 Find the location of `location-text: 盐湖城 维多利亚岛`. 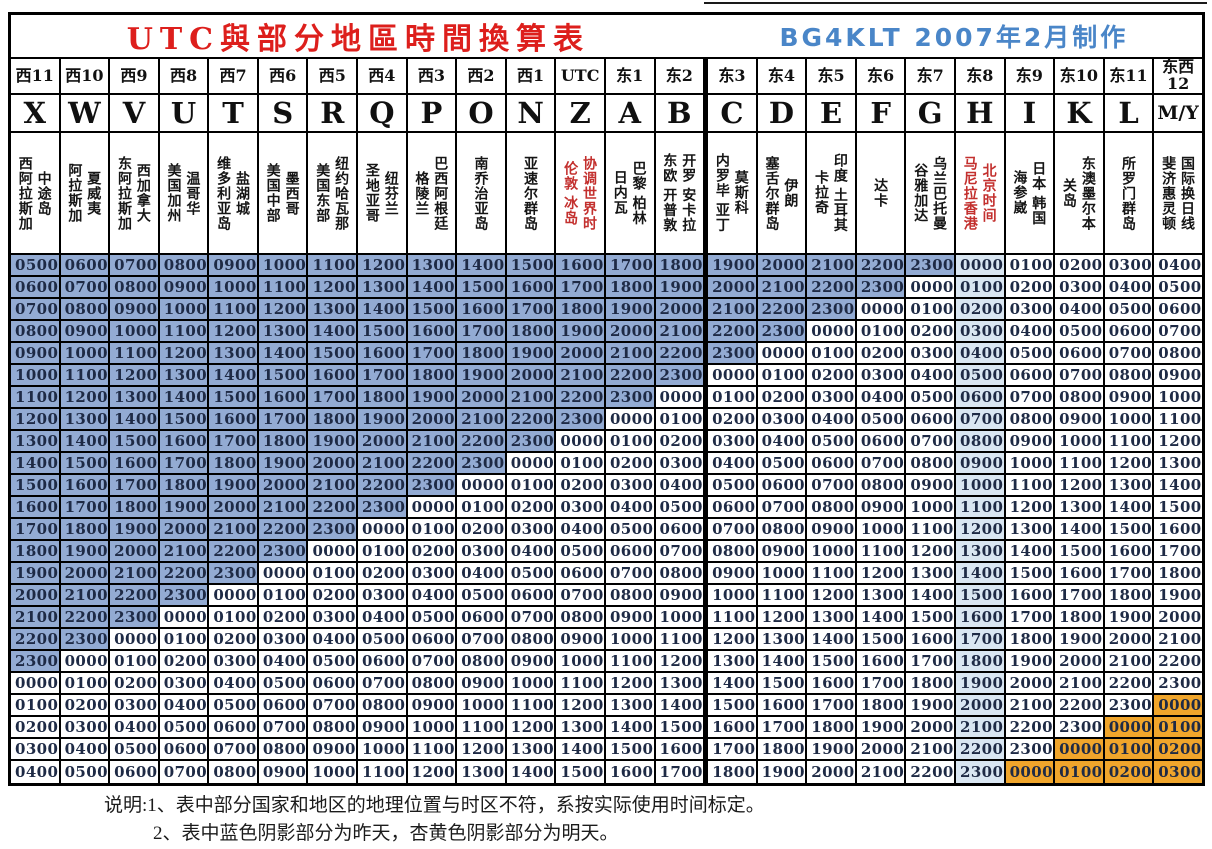

location-text: 盐湖城 维多利亚岛 is located at coordinates (233, 193).